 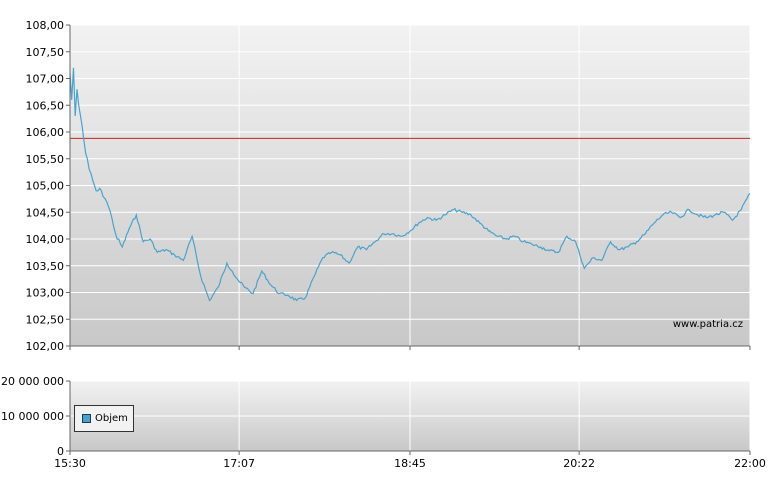 I want to click on legend-swatch, so click(x=86, y=418).